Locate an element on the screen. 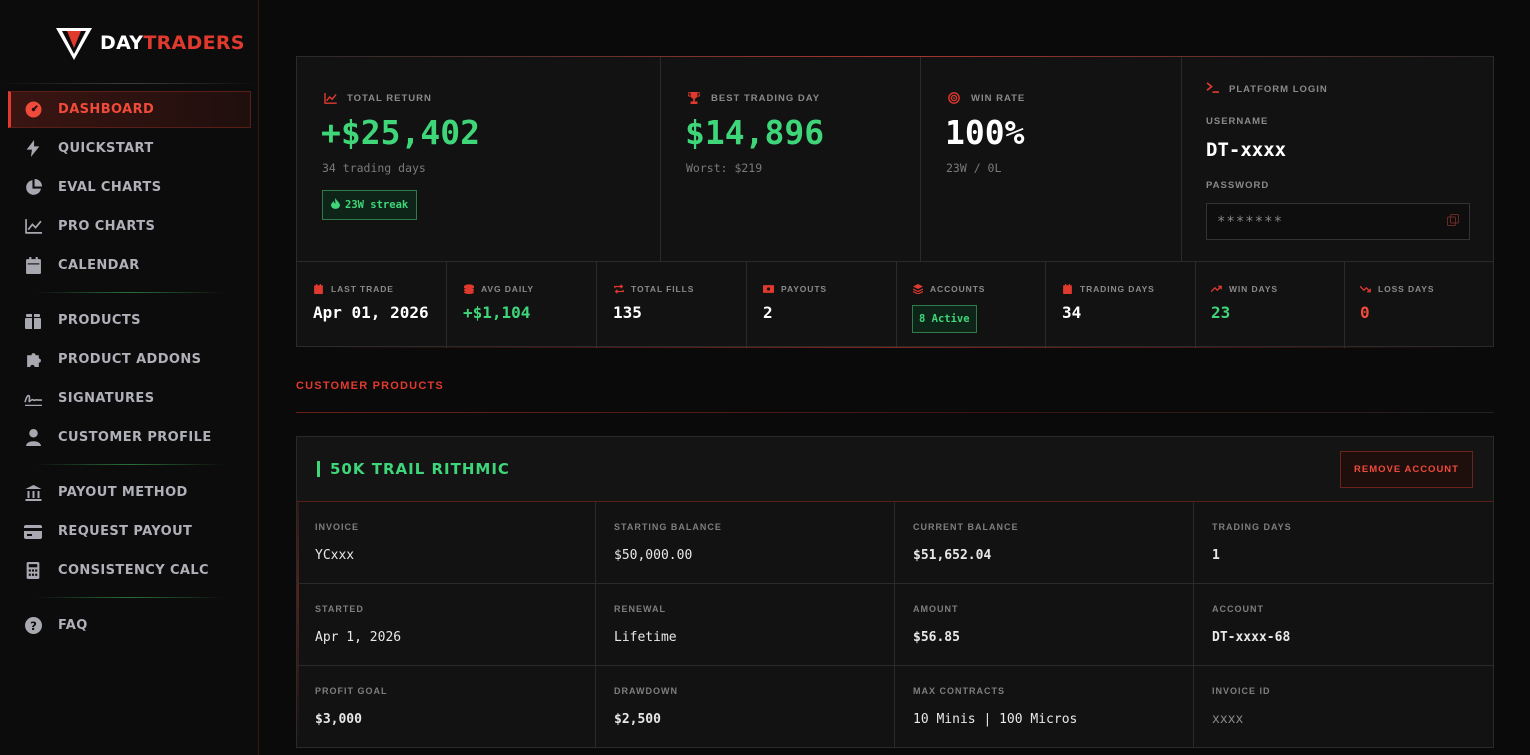 The width and height of the screenshot is (1530, 755). detail-value: $50,000.00 is located at coordinates (653, 555).